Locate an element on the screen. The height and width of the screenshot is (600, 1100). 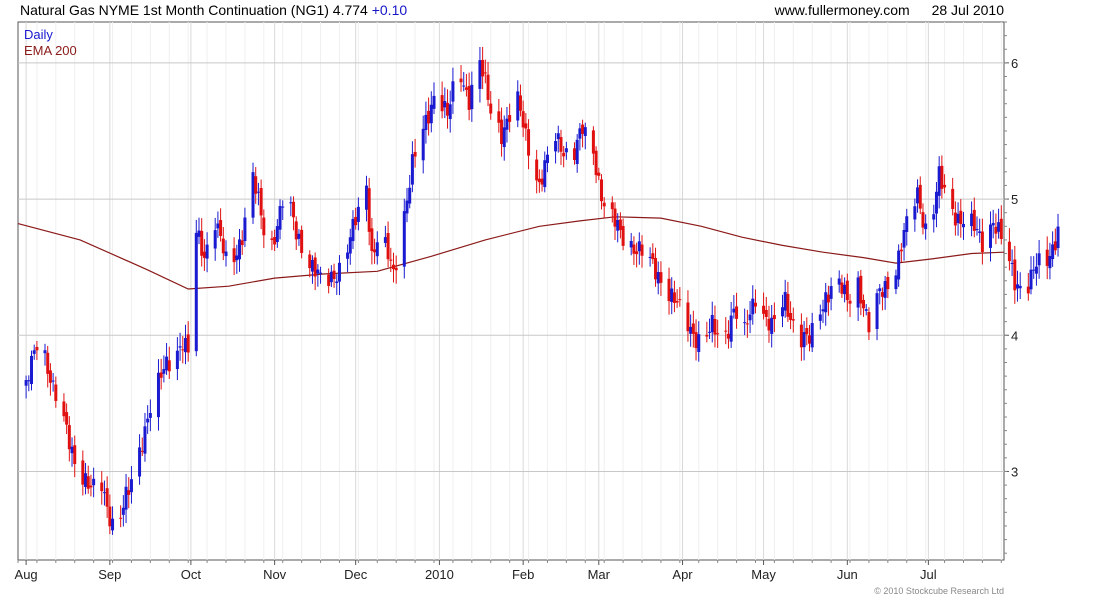
x-tick-label: Nov is located at coordinates (275, 574).